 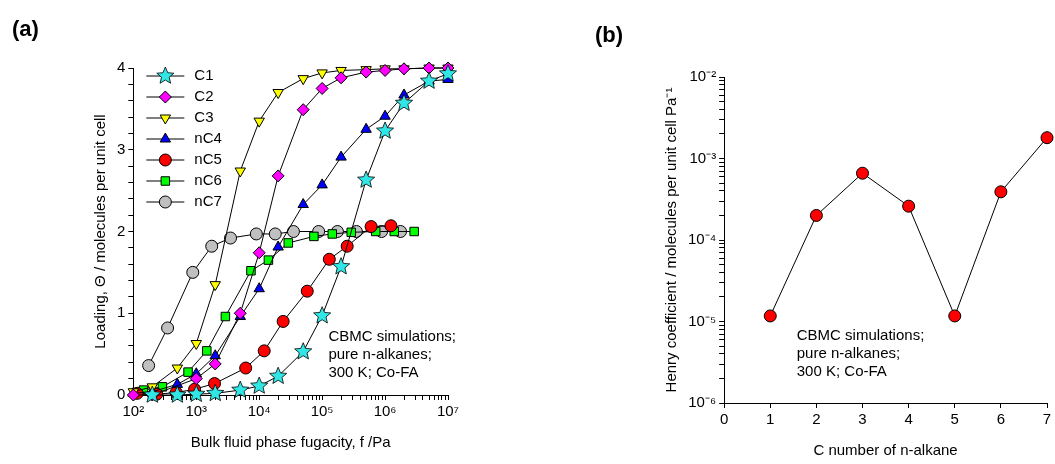 I want to click on legend-label: nC4, so click(x=208, y=138).